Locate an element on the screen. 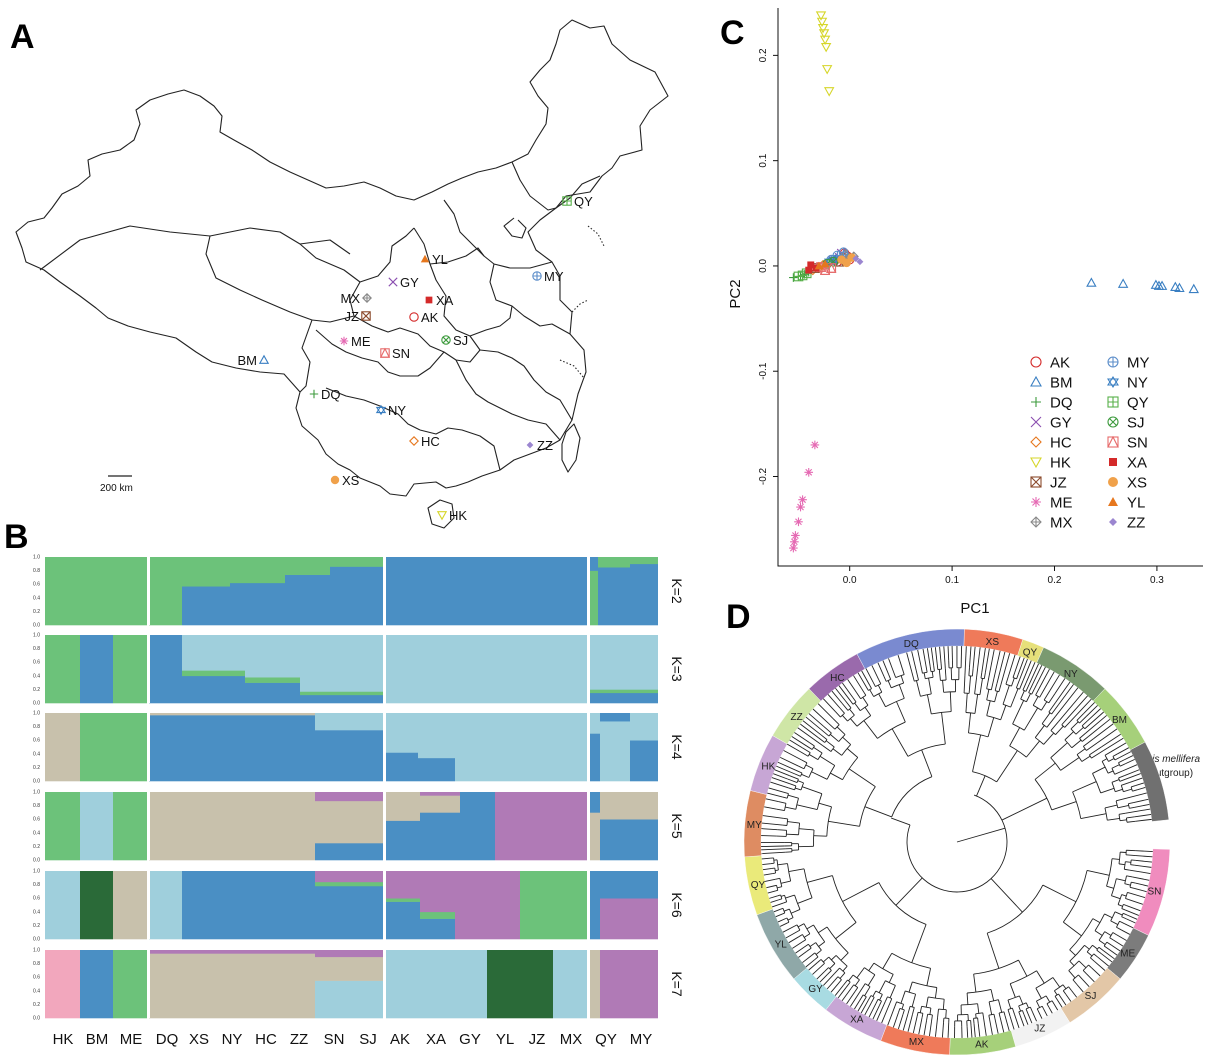 Image resolution: width=1226 pixels, height=1057 pixels. clade-label: JZ is located at coordinates (1039, 1028).